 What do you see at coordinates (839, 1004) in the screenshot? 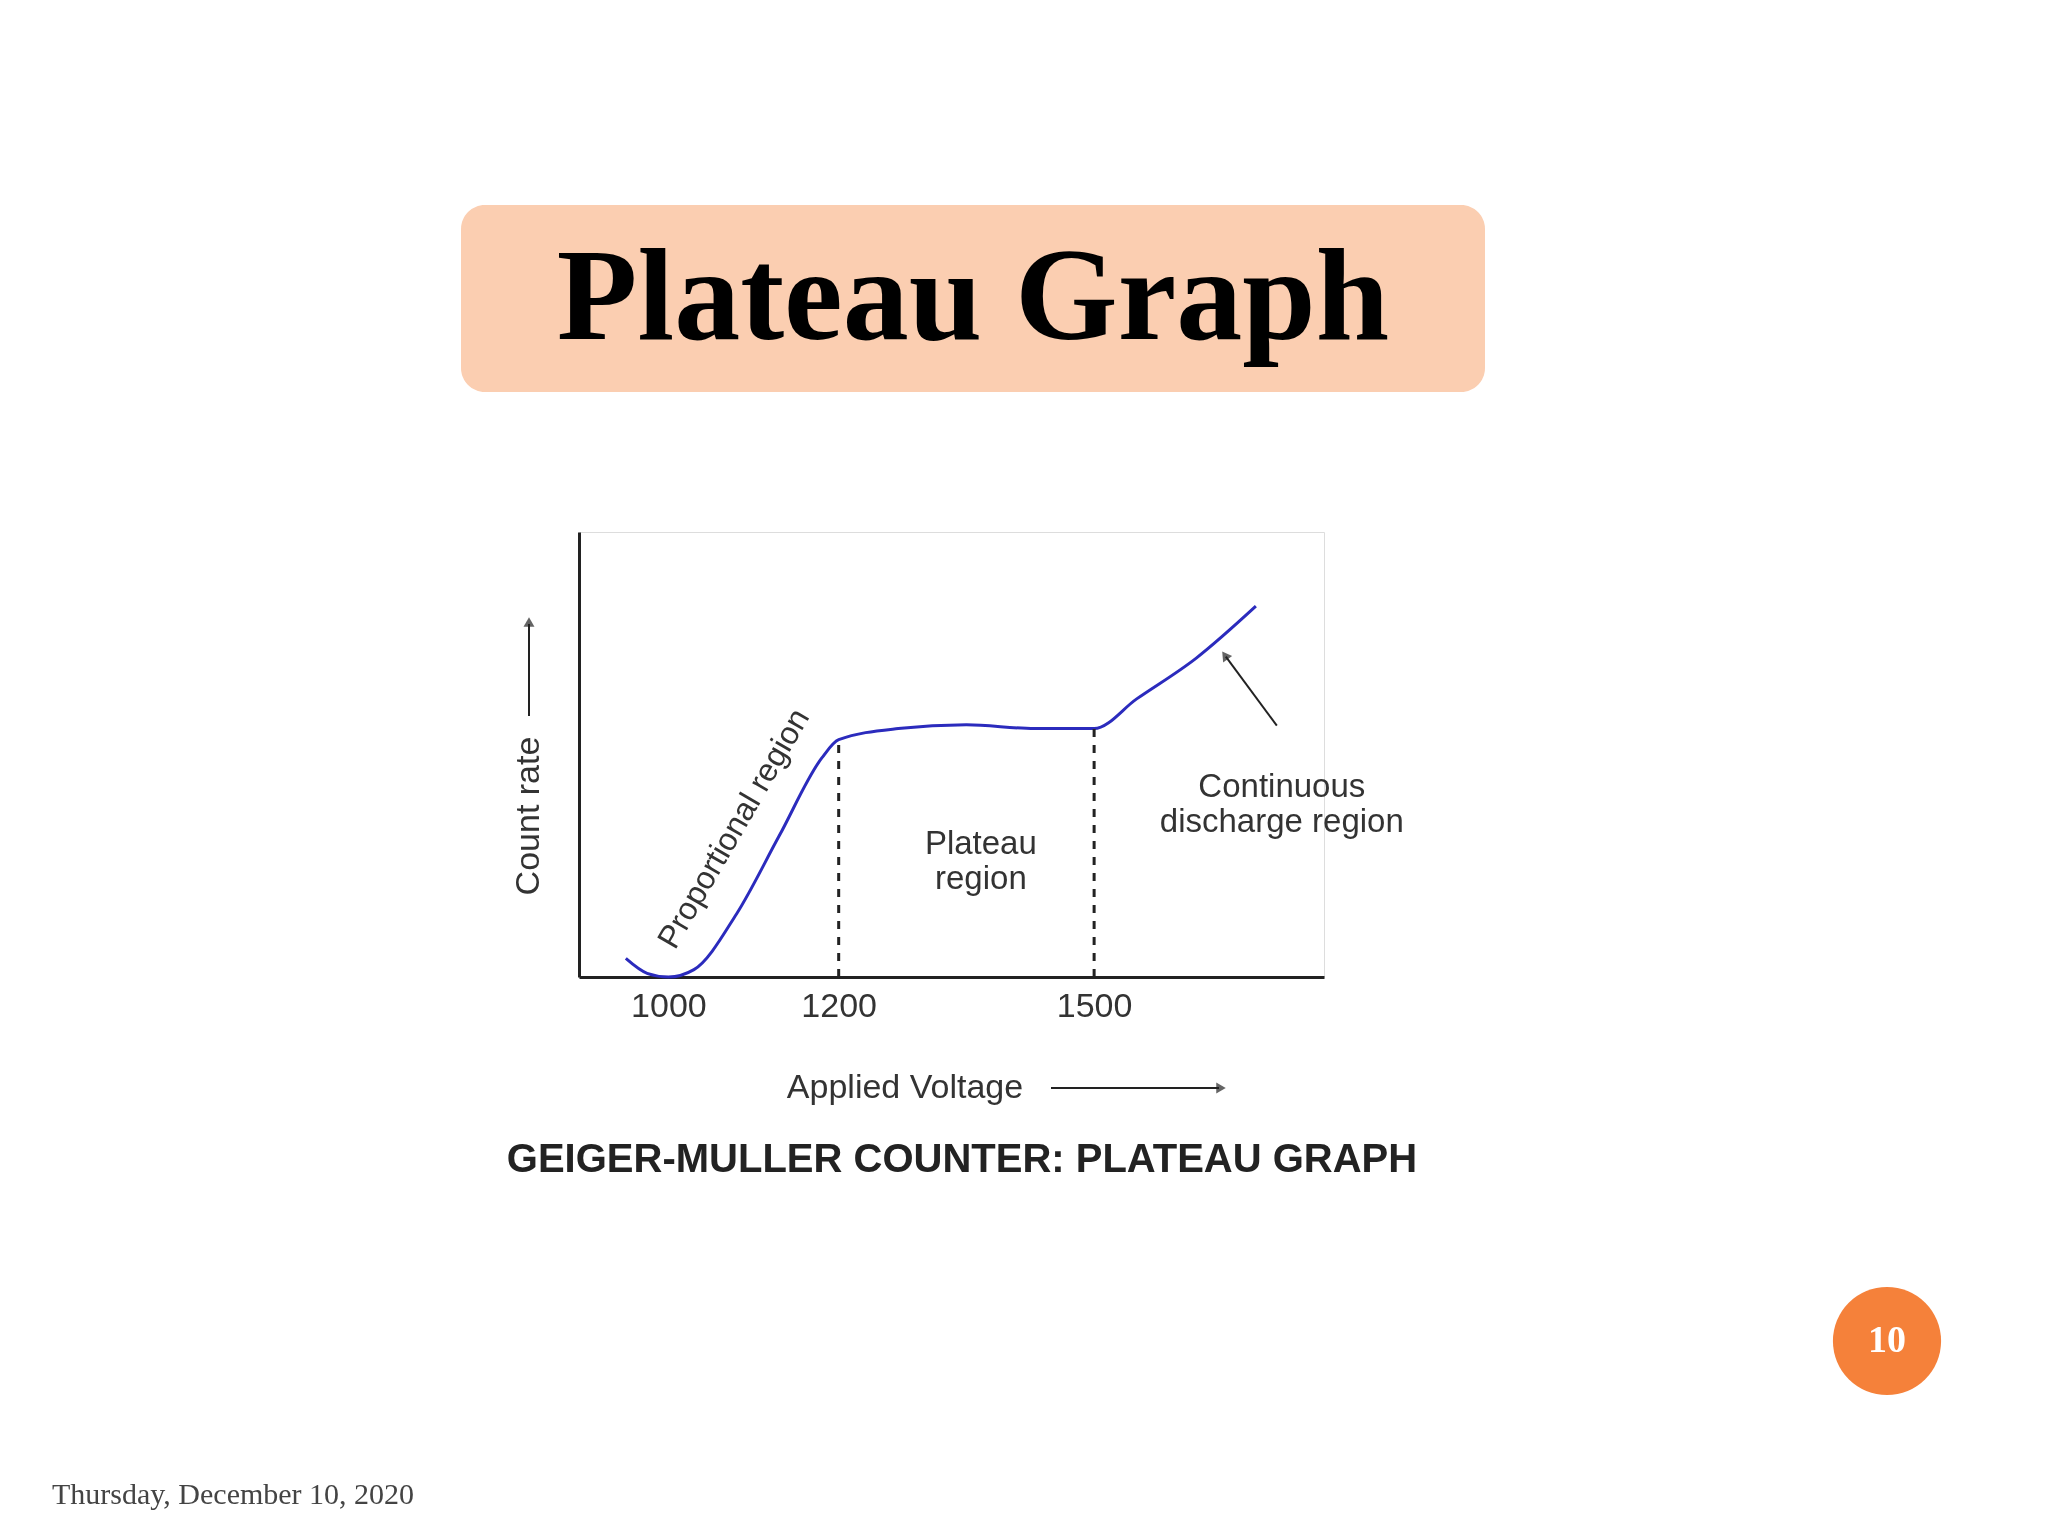
I see `x-tick-label: 1200` at bounding box center [839, 1004].